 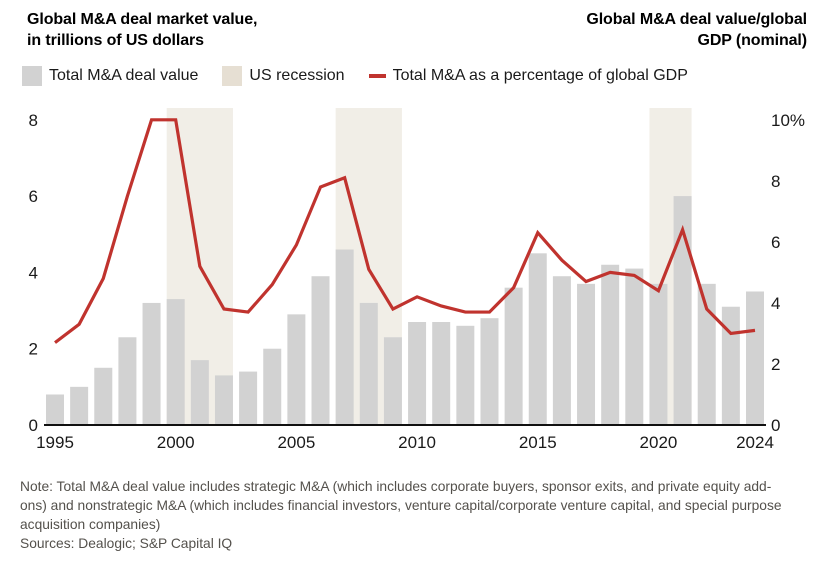 I want to click on x-axis-year-label: 2005, so click(x=296, y=442).